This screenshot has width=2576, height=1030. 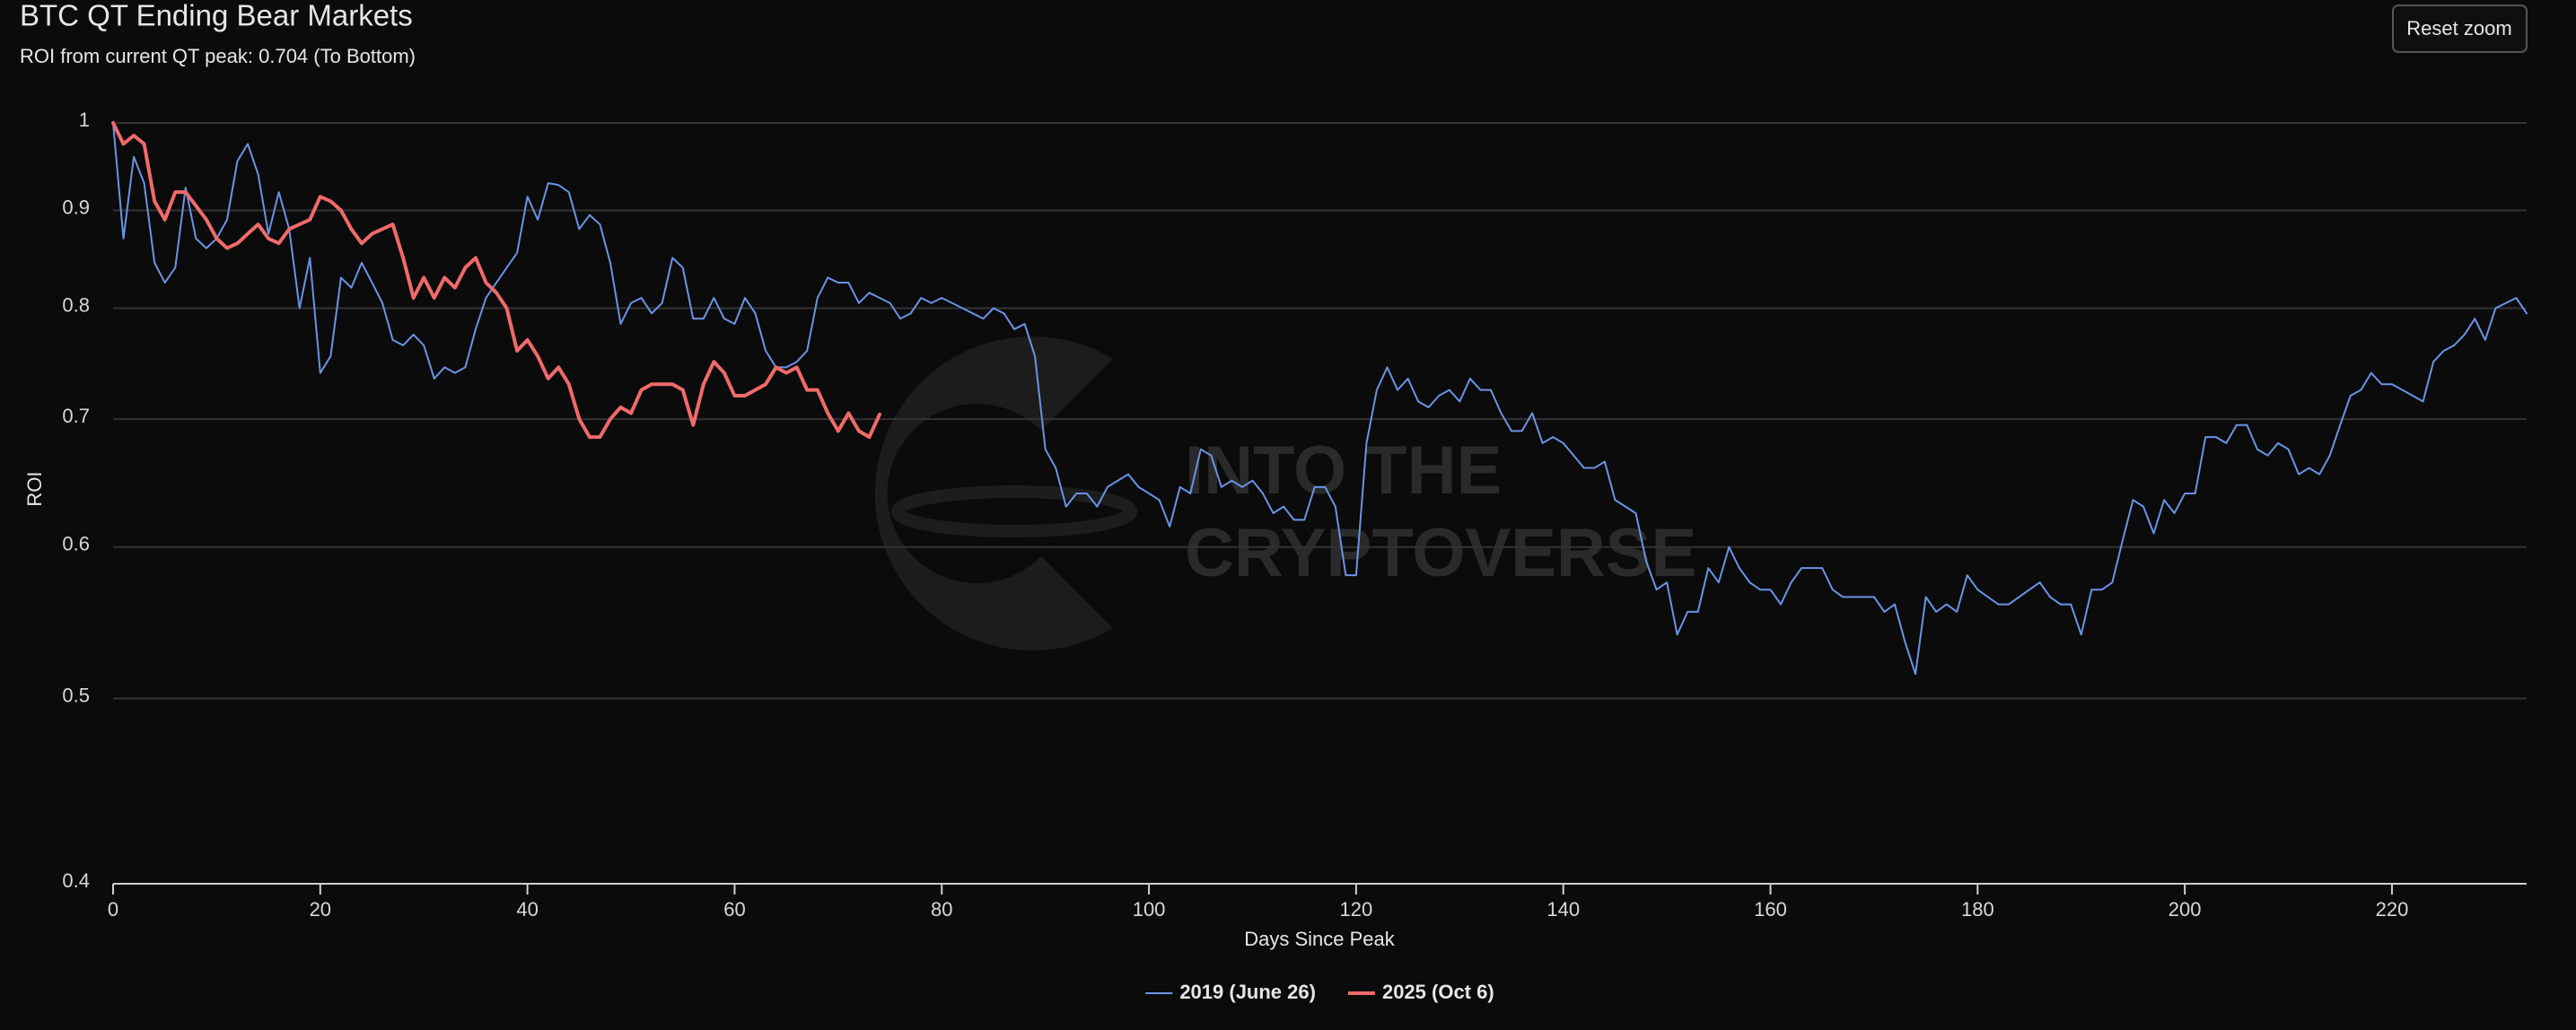 I want to click on logo-ring, so click(x=1014, y=511).